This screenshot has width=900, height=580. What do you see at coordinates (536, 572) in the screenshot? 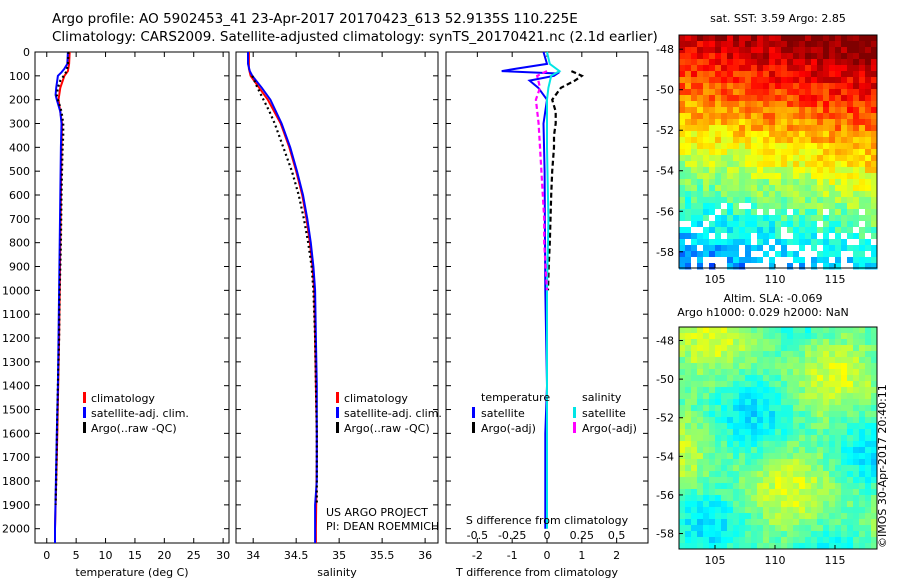
I see `xaxis-label: T difference from climatology` at bounding box center [536, 572].